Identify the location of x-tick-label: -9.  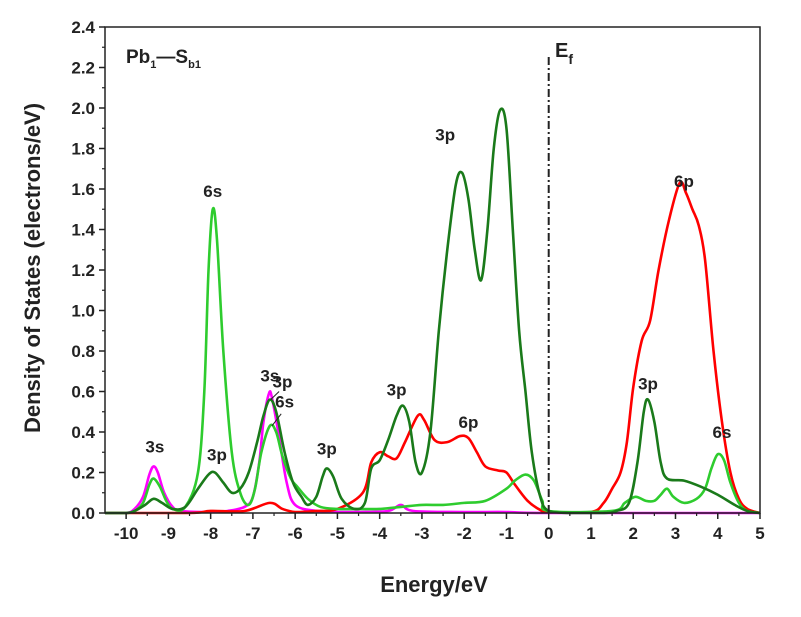
(168, 533).